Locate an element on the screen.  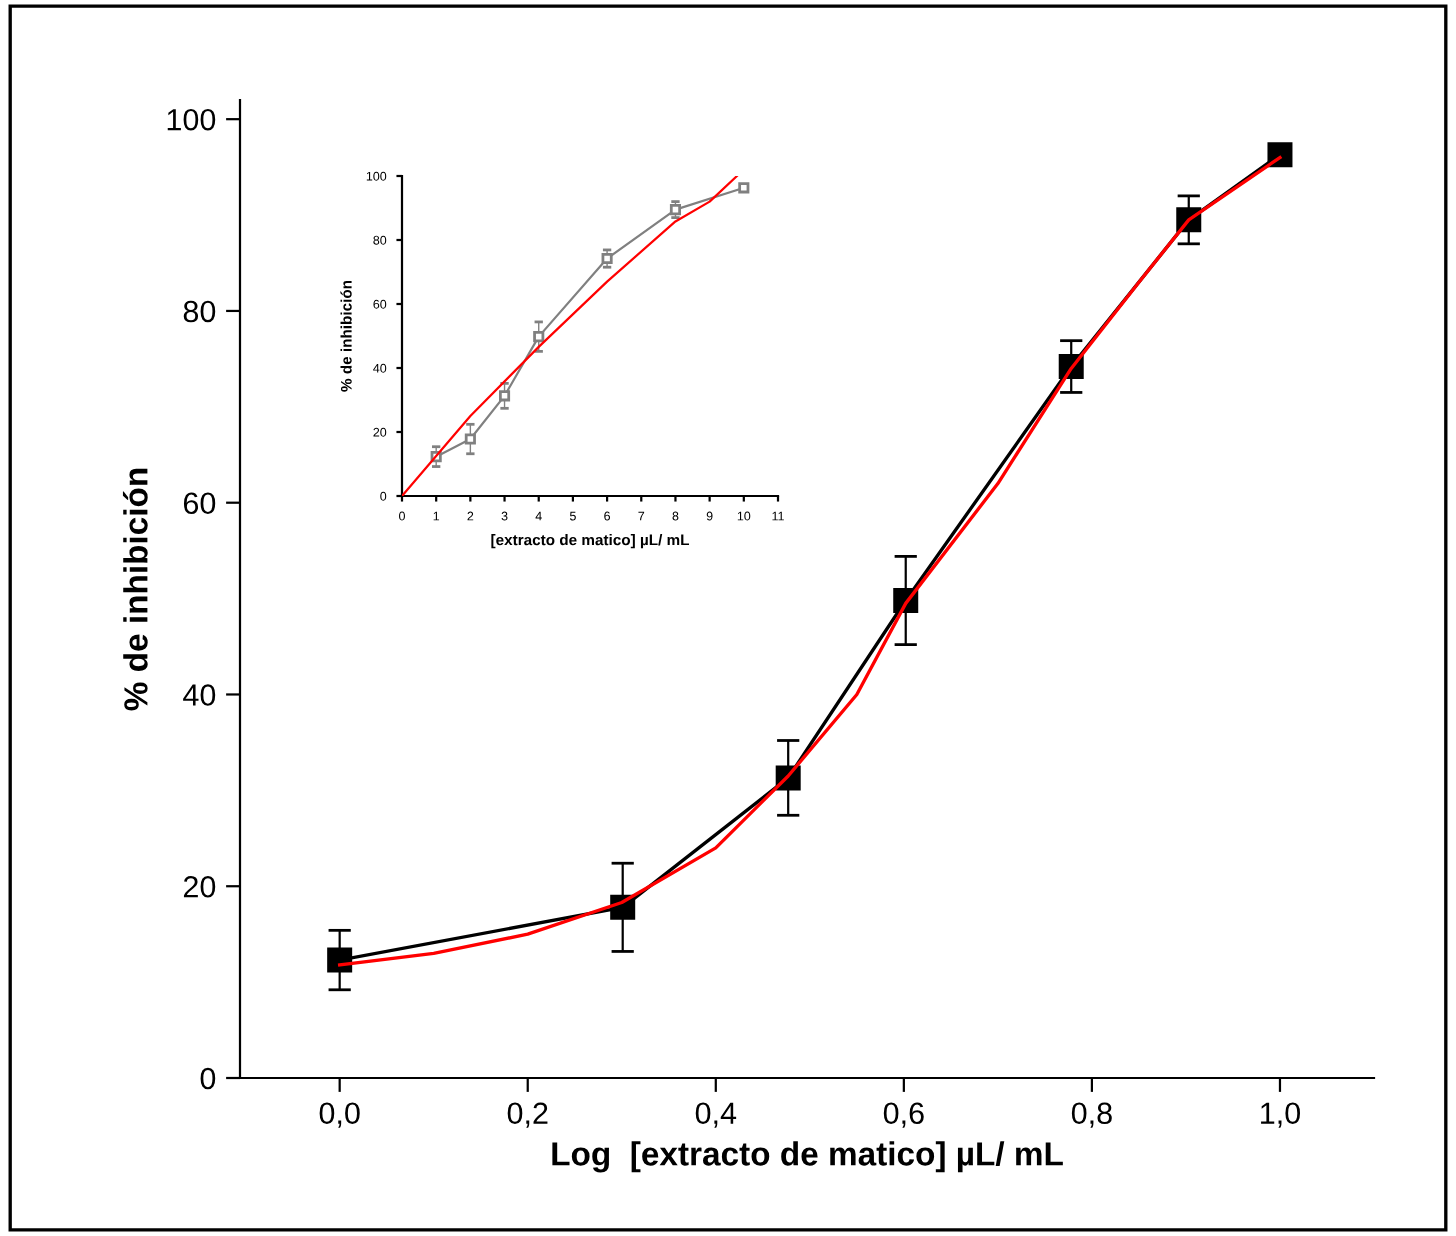
x-tick-label: 0,2 is located at coordinates (527, 1115).